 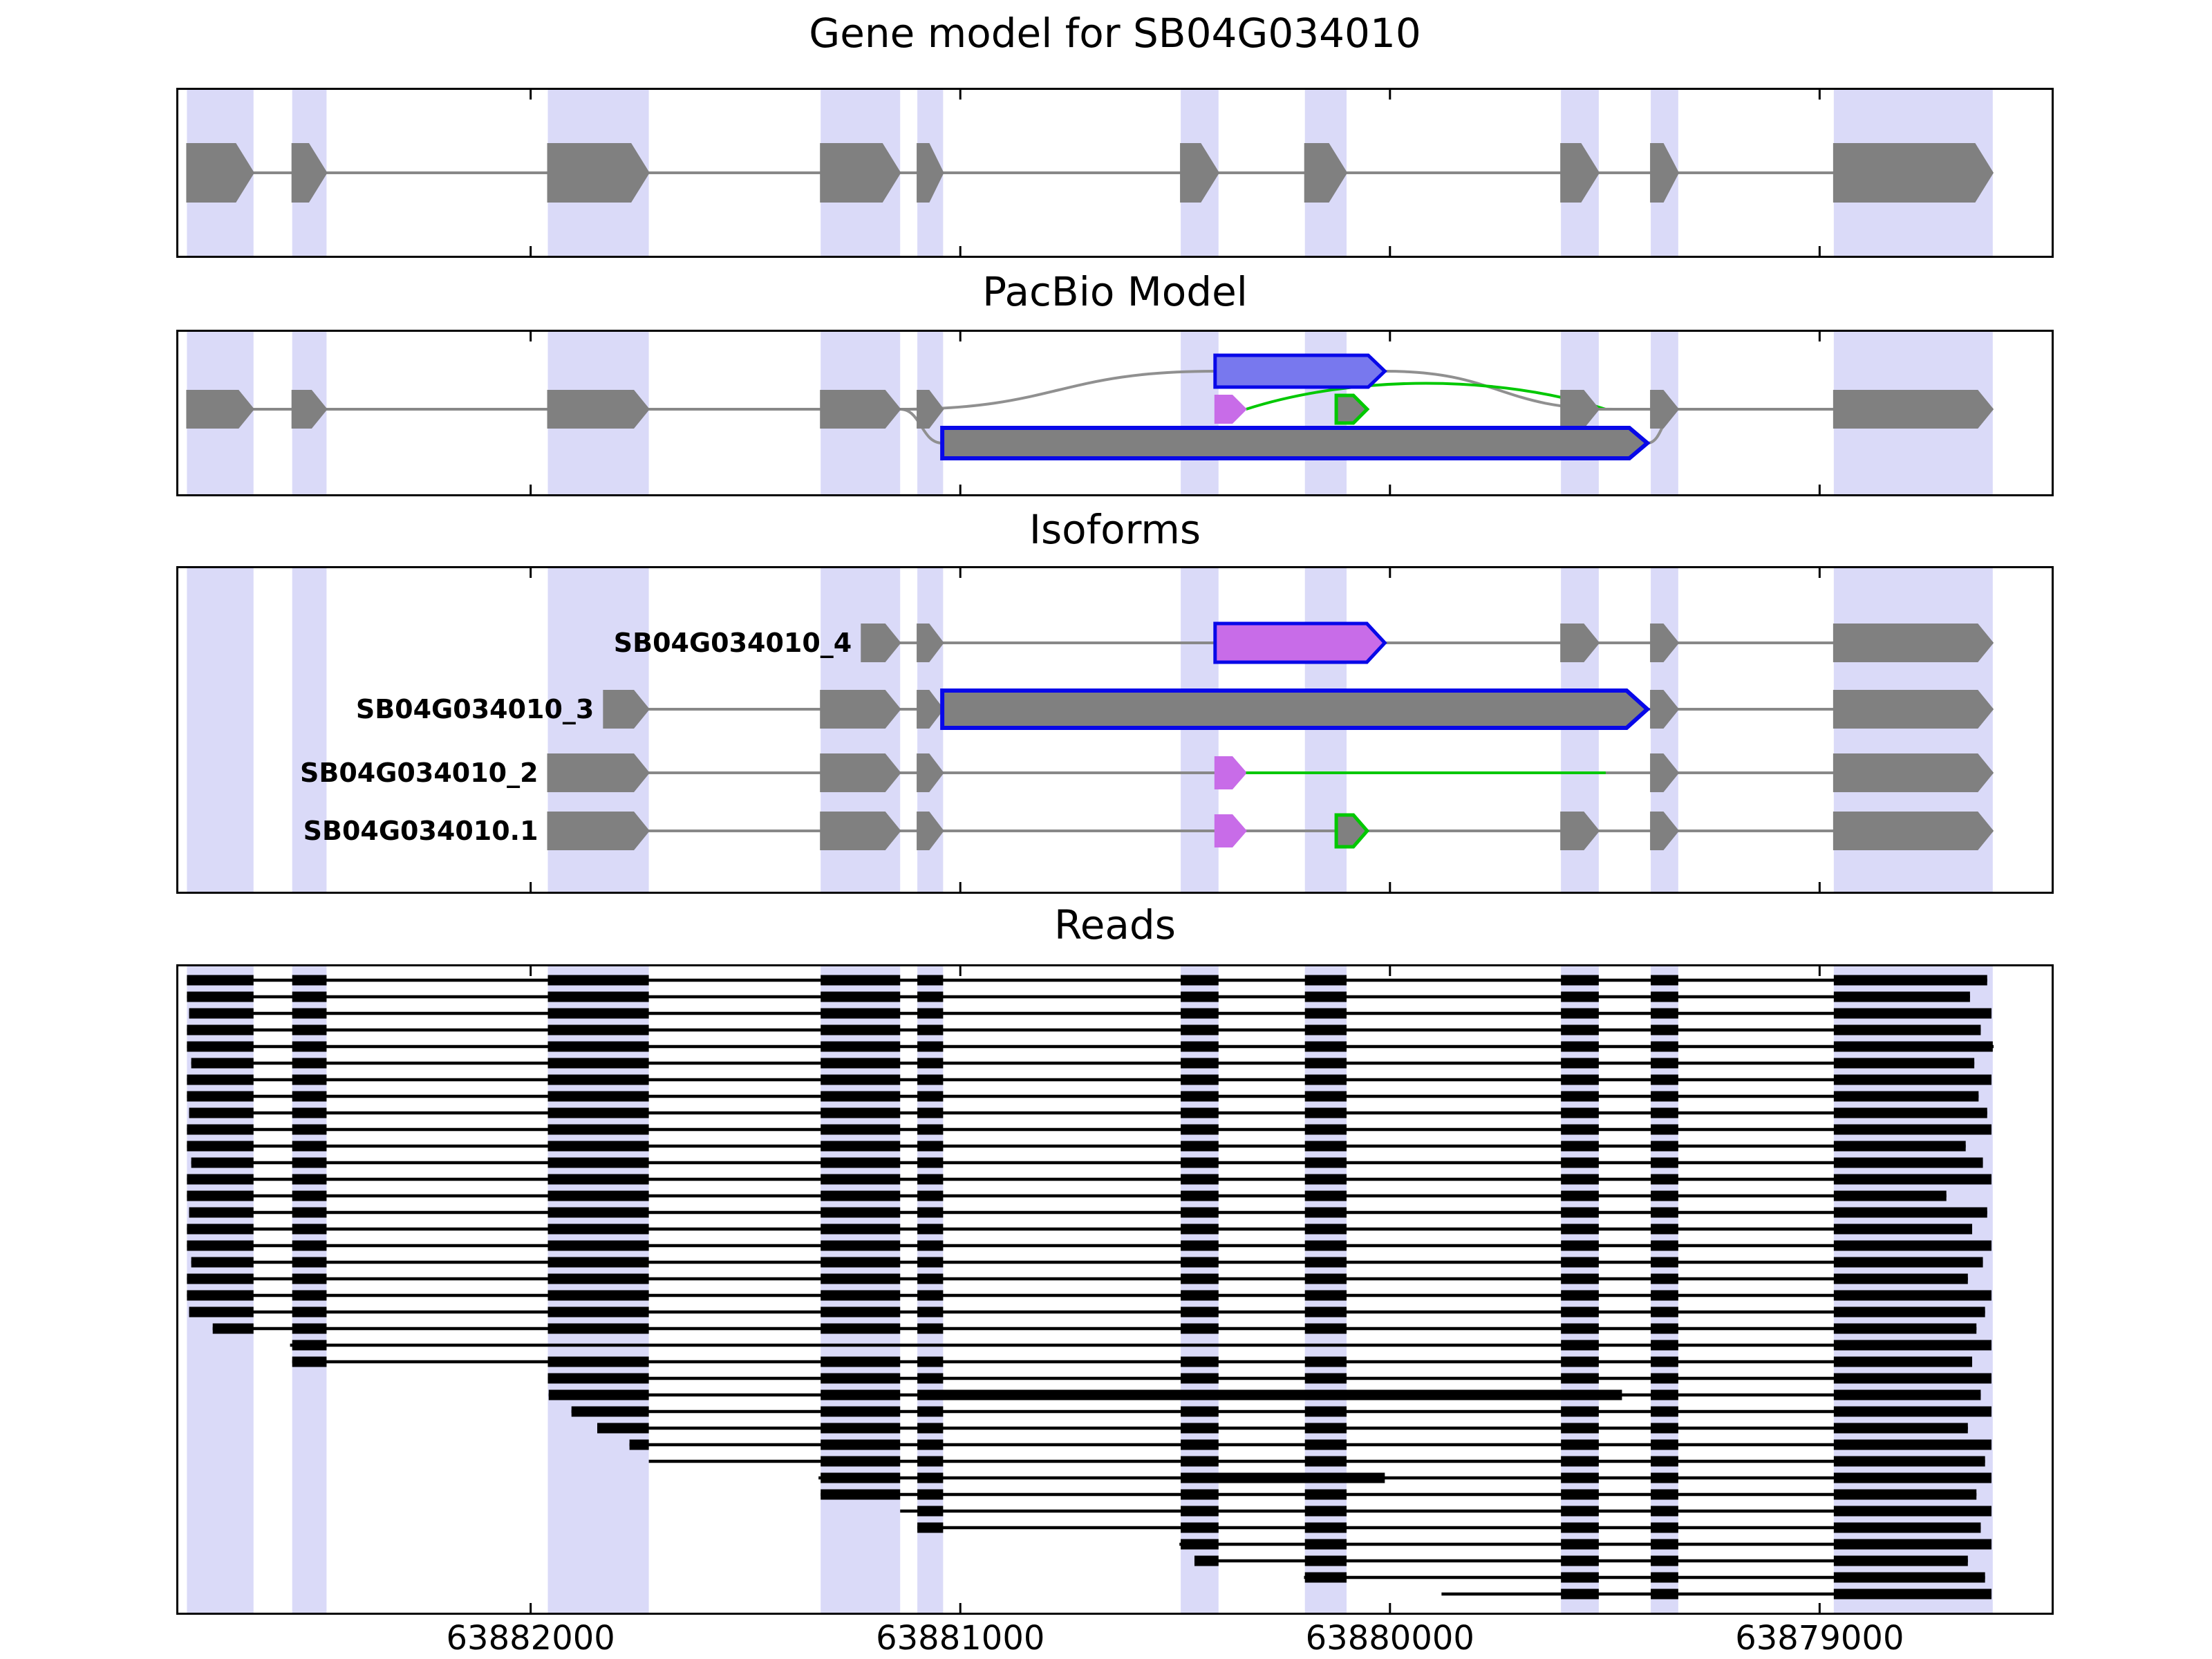 What do you see at coordinates (1230, 772) in the screenshot?
I see `isoform-magenta-exon` at bounding box center [1230, 772].